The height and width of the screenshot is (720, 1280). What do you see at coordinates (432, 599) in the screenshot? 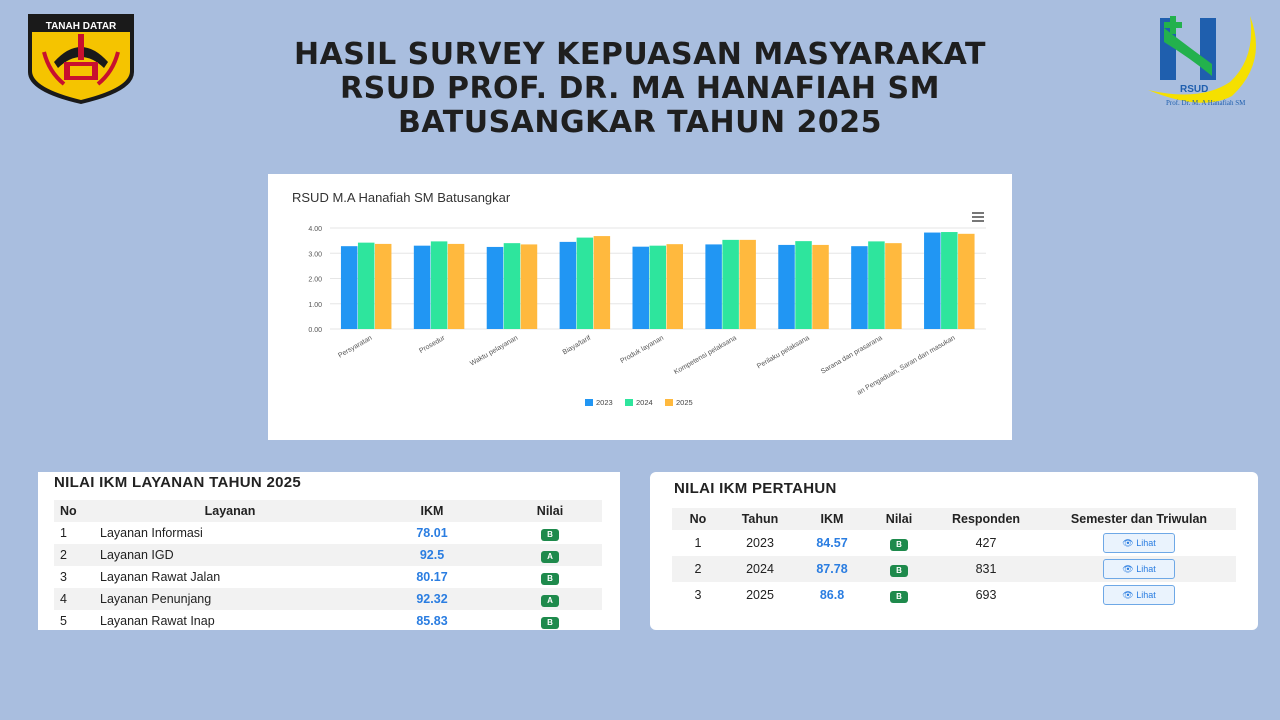
I see `row-ikm: 92.32` at bounding box center [432, 599].